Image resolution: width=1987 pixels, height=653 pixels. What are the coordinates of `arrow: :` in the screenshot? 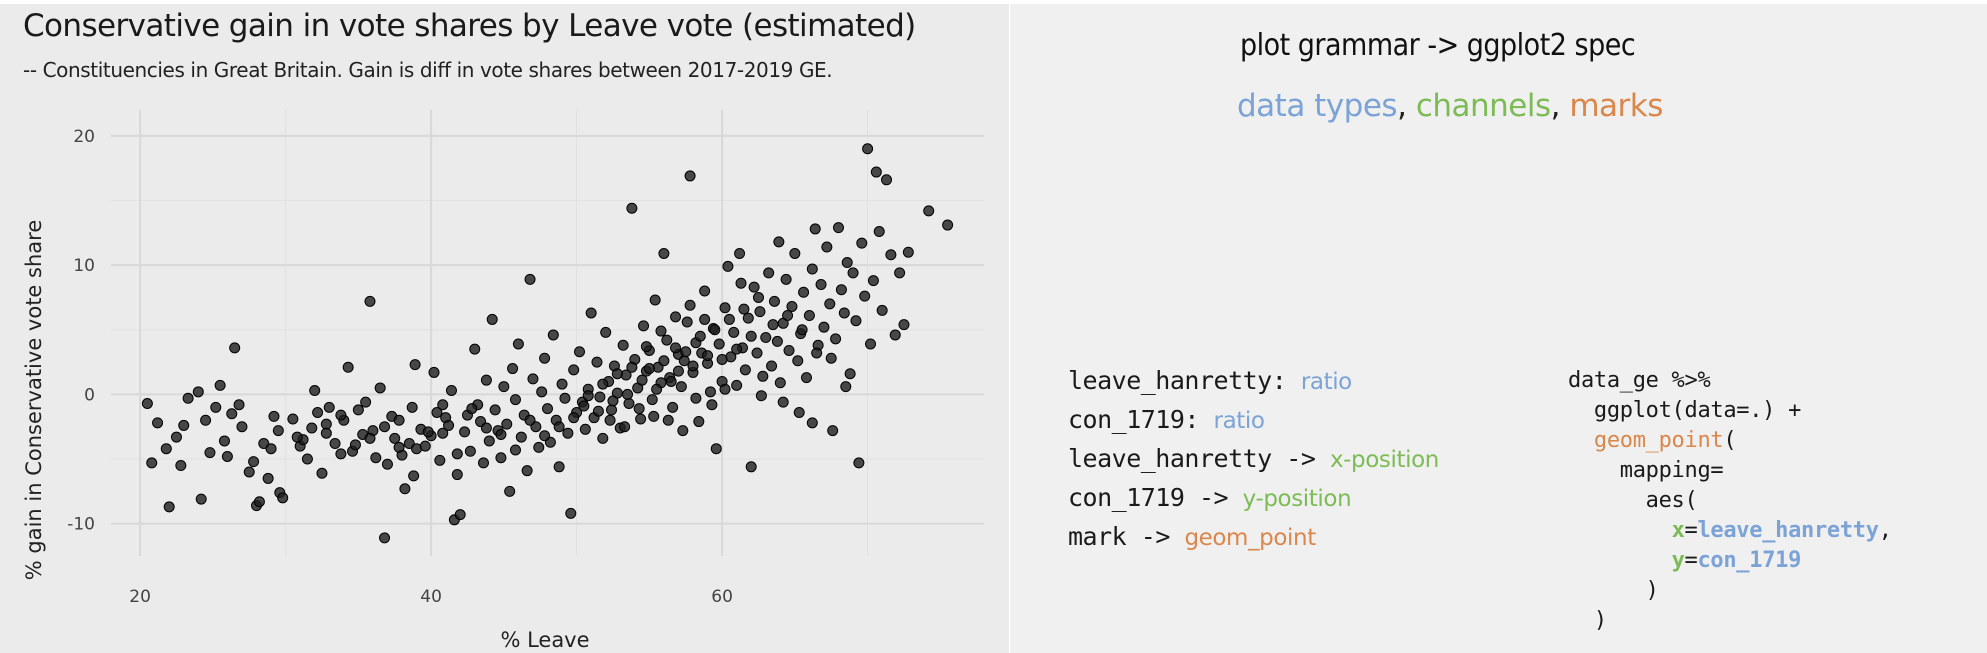 It's located at (1286, 380).